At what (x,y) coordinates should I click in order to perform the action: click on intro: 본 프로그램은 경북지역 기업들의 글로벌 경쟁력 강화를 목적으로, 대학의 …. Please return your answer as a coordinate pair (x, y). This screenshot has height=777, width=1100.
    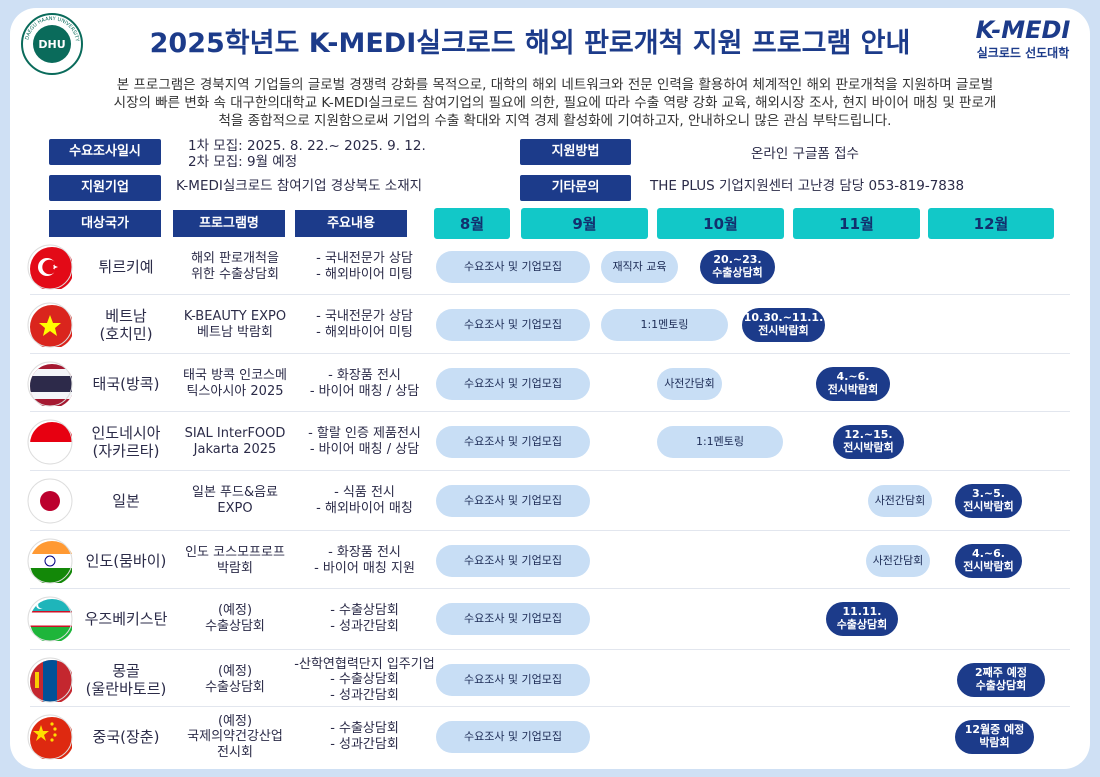
    Looking at the image, I should click on (555, 103).